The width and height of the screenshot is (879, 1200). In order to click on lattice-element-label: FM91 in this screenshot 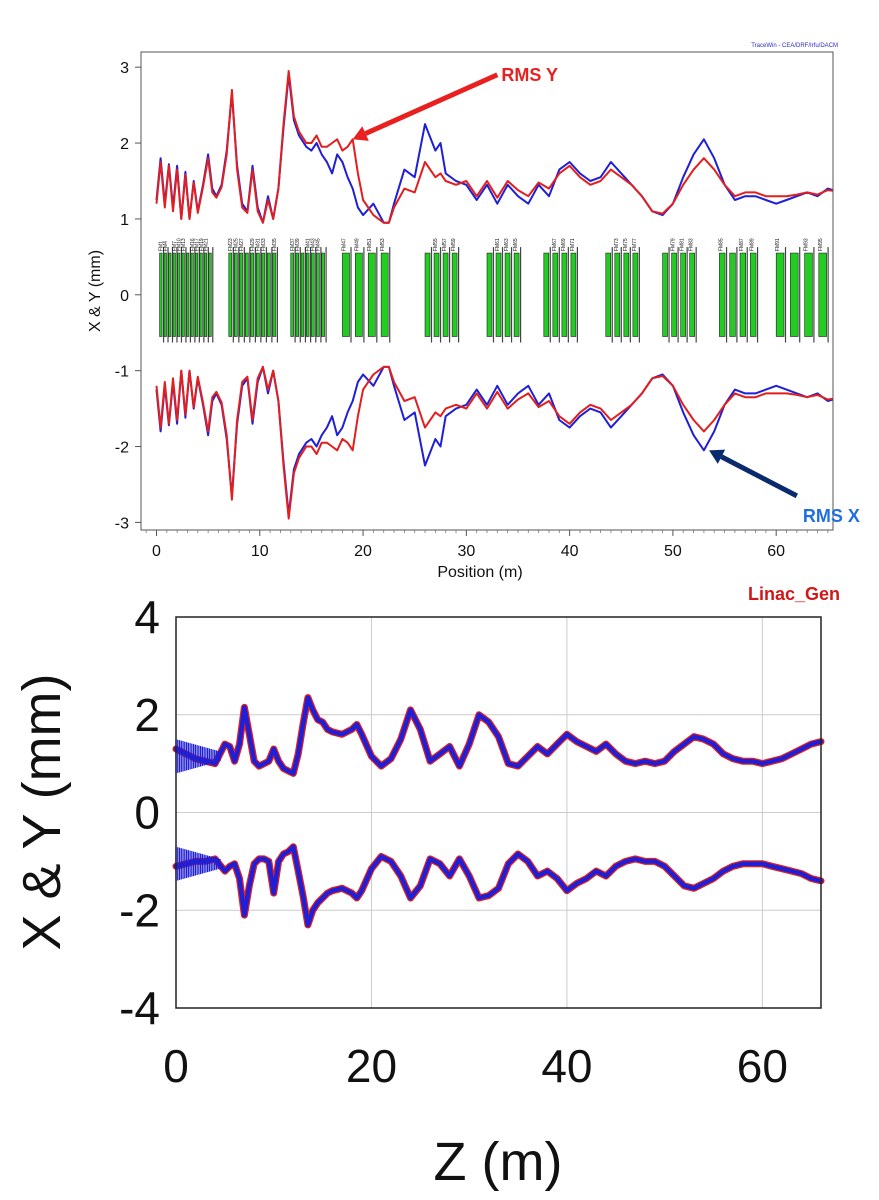, I will do `click(778, 244)`.